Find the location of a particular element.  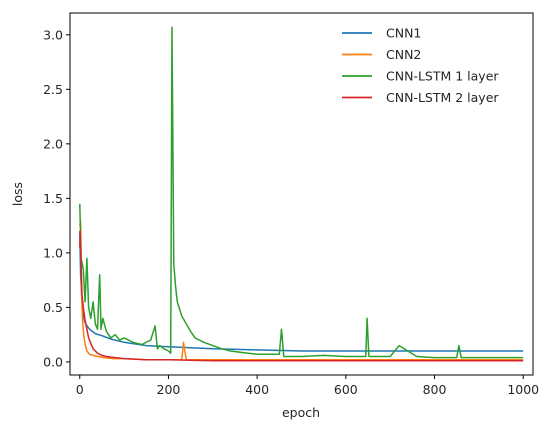

x-tick-label: 600 is located at coordinates (346, 389).